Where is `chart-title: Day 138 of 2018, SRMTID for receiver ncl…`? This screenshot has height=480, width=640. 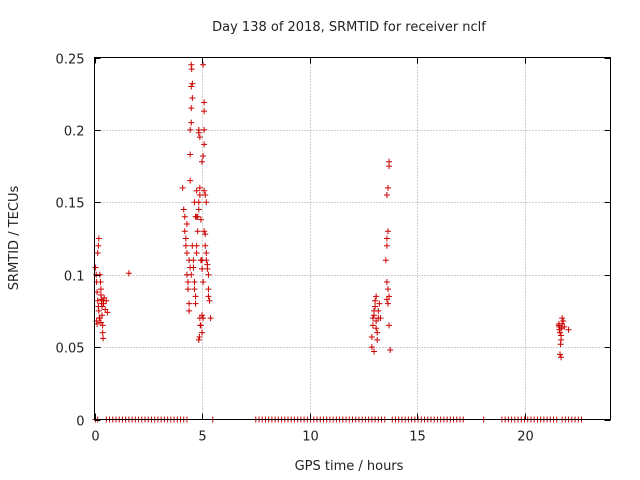
chart-title: Day 138 of 2018, SRMTID for receiver ncl… is located at coordinates (349, 27).